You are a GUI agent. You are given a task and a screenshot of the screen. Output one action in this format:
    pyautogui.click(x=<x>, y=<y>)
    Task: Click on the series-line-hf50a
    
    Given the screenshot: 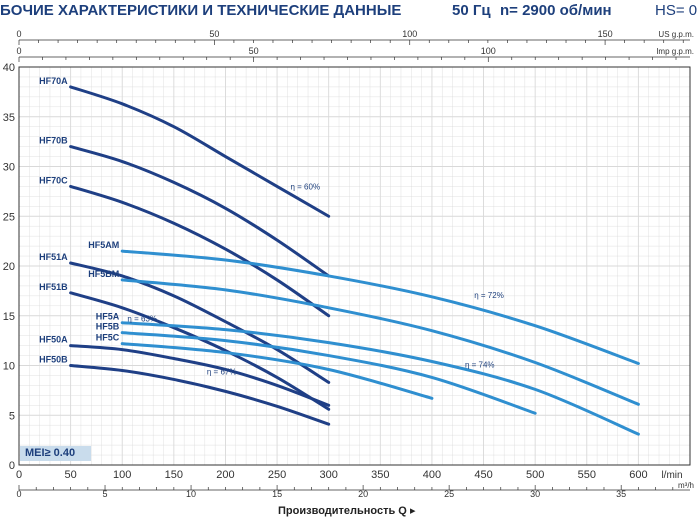 What is the action you would take?
    pyautogui.click(x=200, y=375)
    